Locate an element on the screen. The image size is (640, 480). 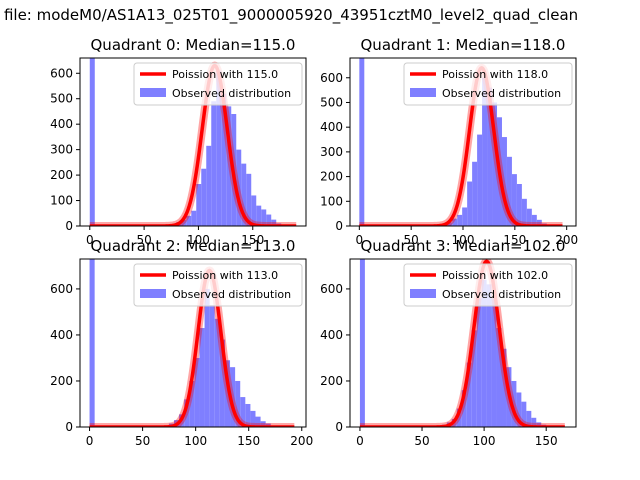
legend-label-poisson: Poission with 115.0 is located at coordinates (225, 74).